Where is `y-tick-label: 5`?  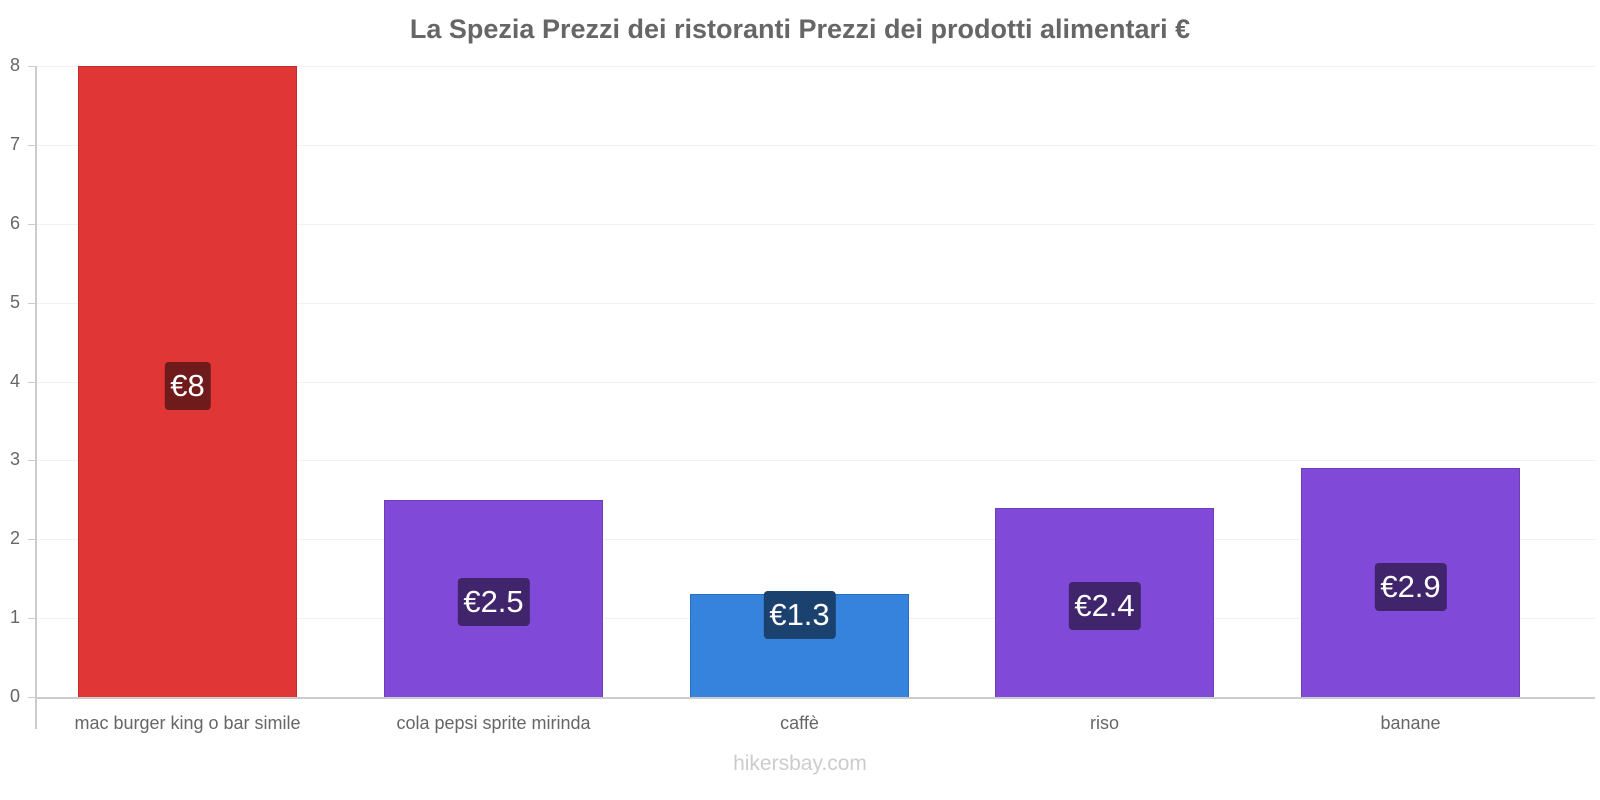 y-tick-label: 5 is located at coordinates (14, 302).